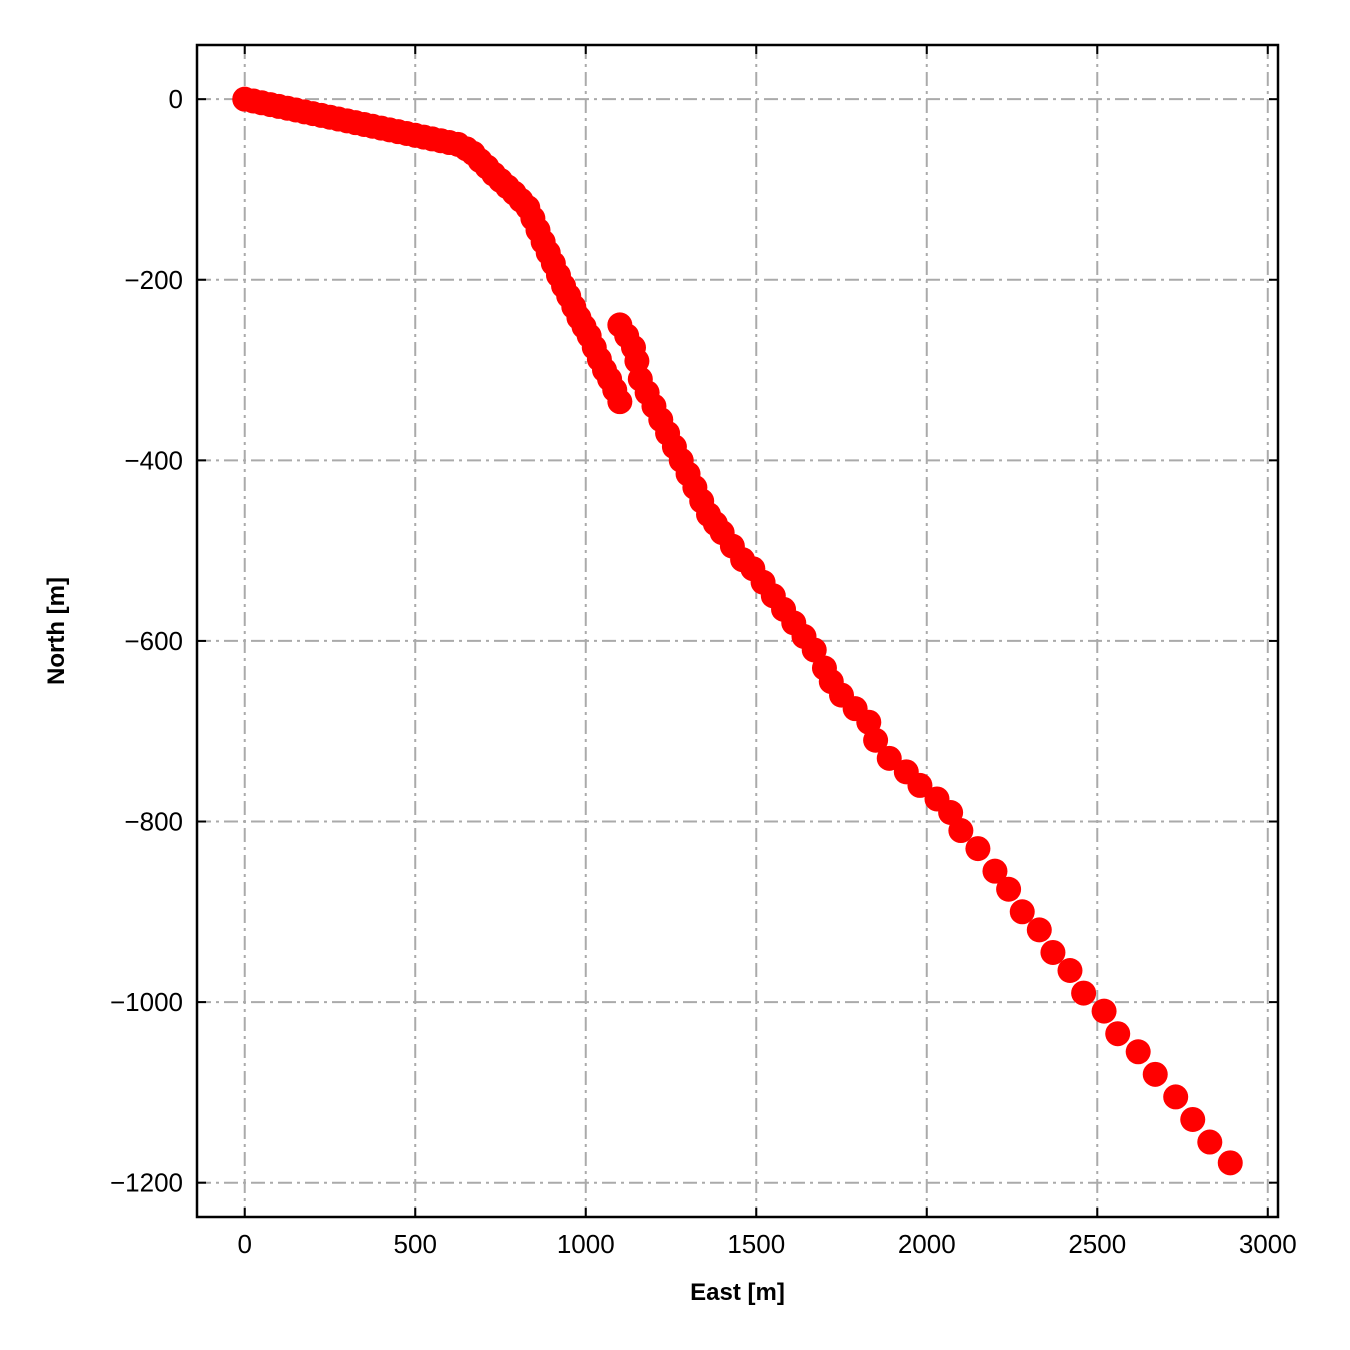 The width and height of the screenshot is (1350, 1350). What do you see at coordinates (245, 1244) in the screenshot?
I see `x-tick-label: 0` at bounding box center [245, 1244].